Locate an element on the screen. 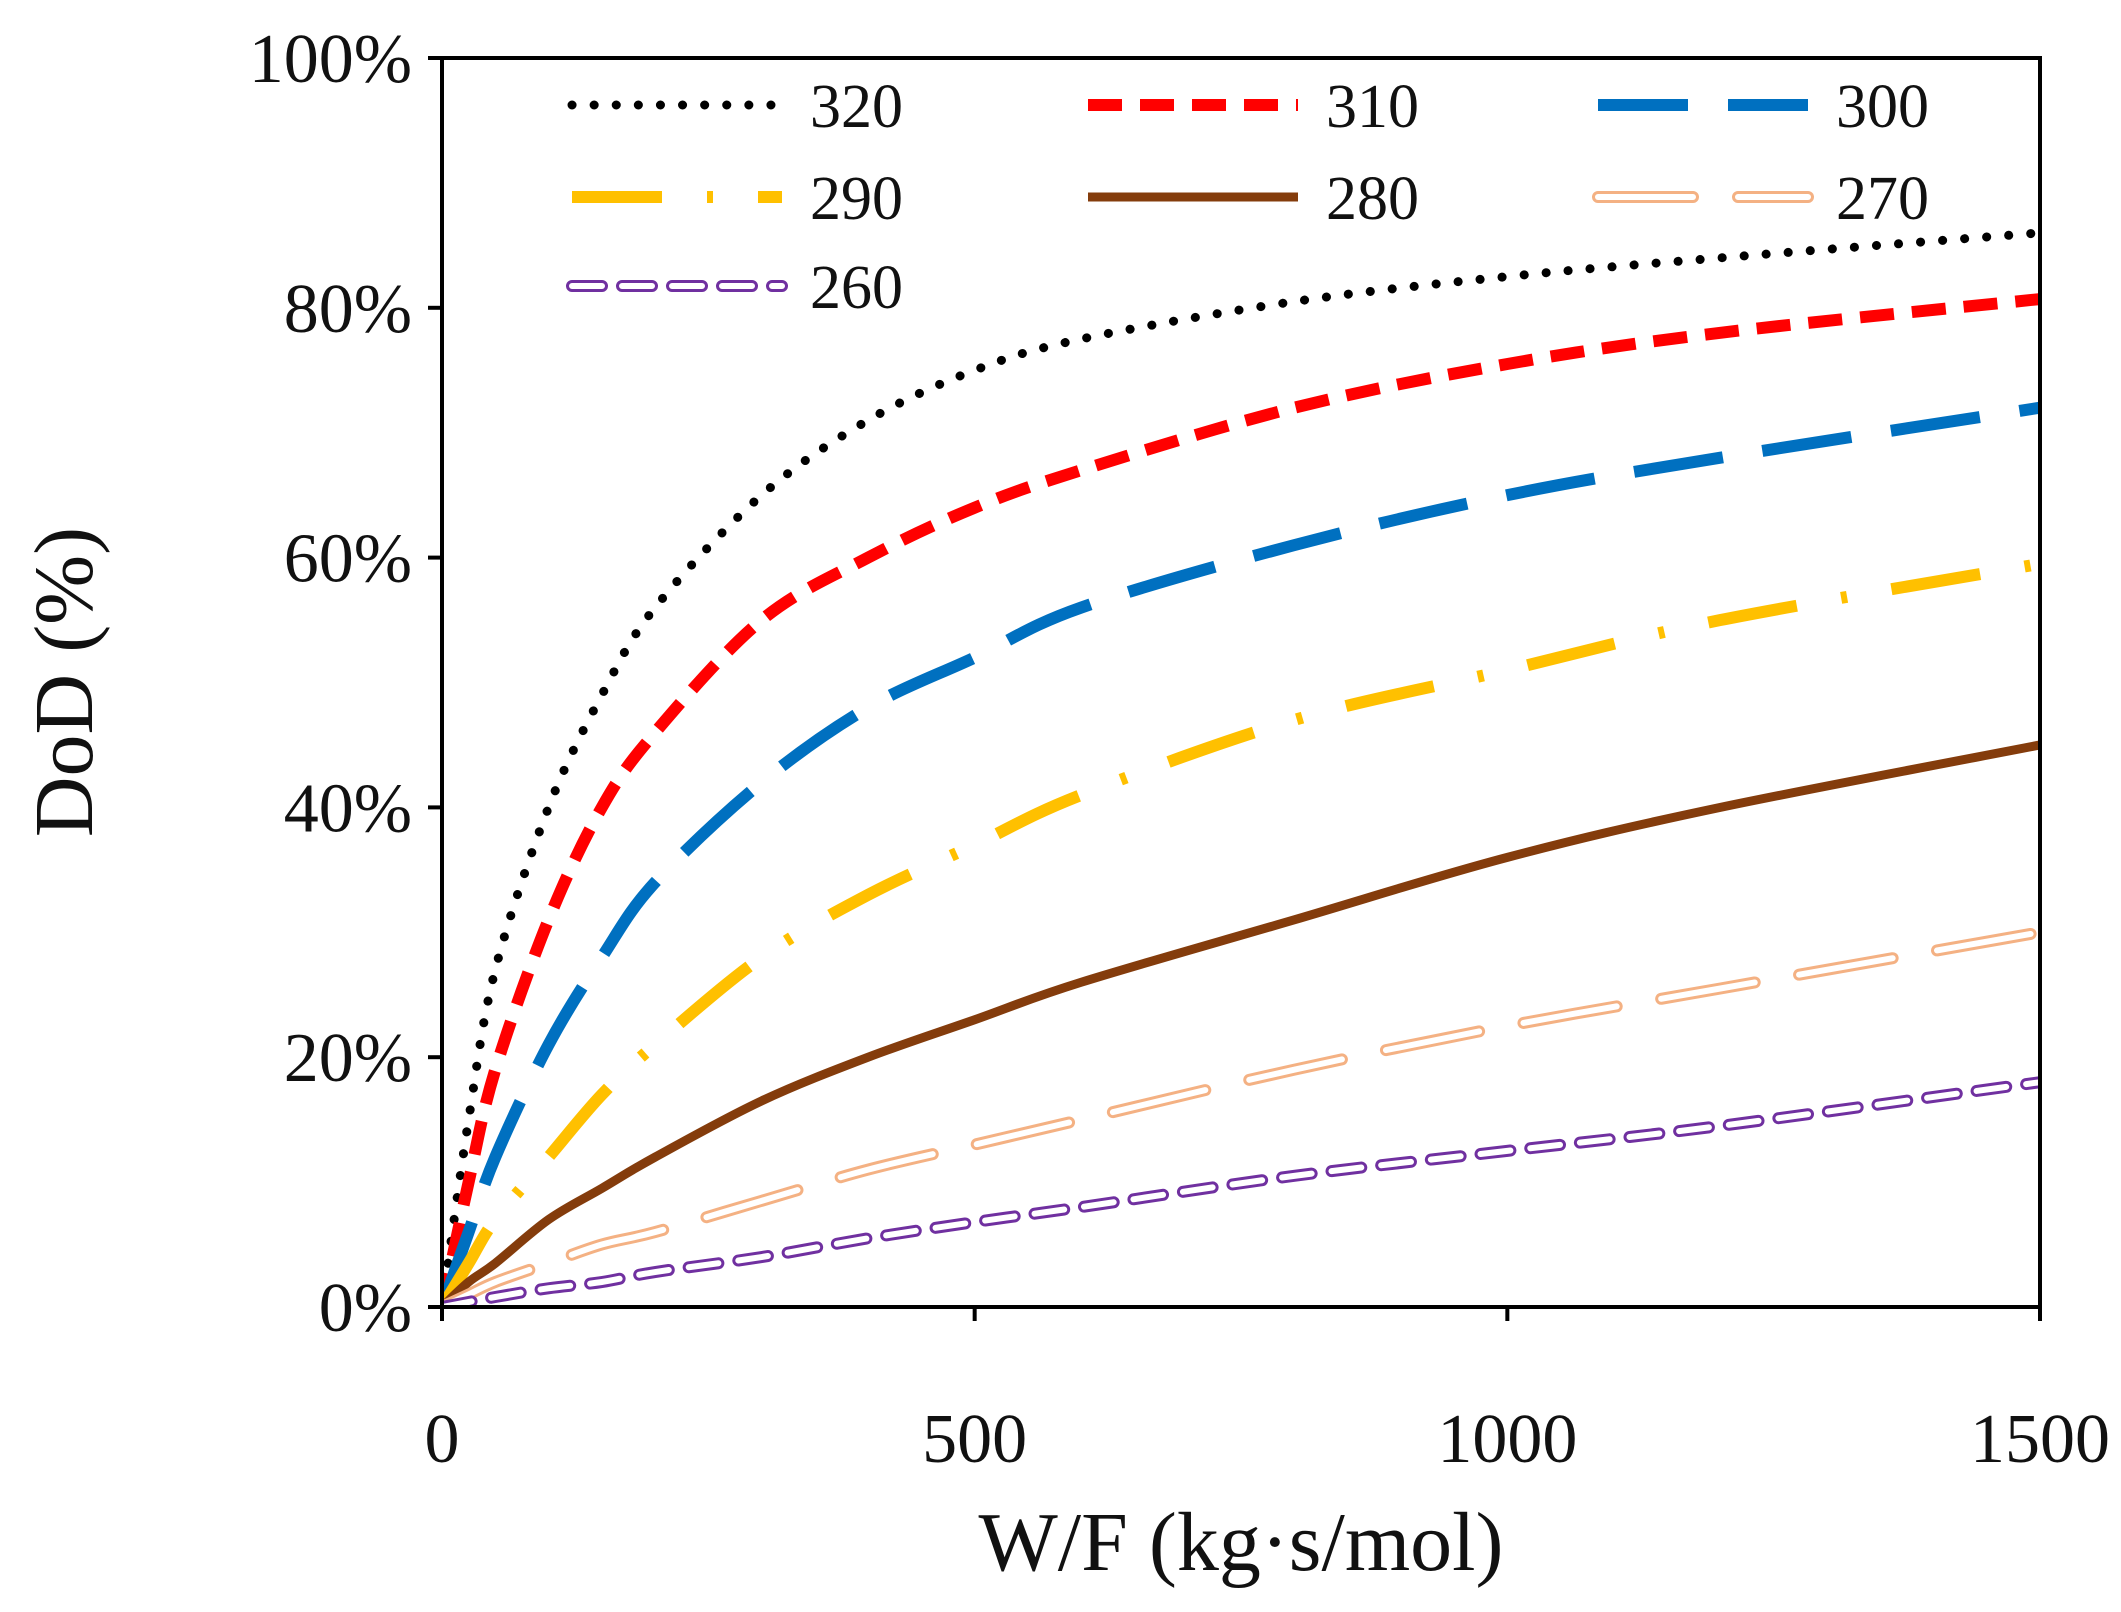 The width and height of the screenshot is (2121, 1612). legend: 320 310 300 290 280 270 260 is located at coordinates (1247, 197).